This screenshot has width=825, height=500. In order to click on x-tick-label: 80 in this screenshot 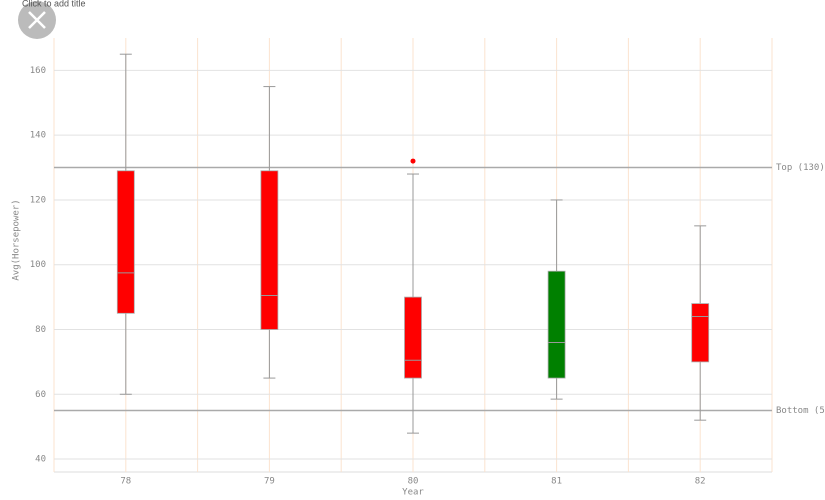, I will do `click(413, 482)`.